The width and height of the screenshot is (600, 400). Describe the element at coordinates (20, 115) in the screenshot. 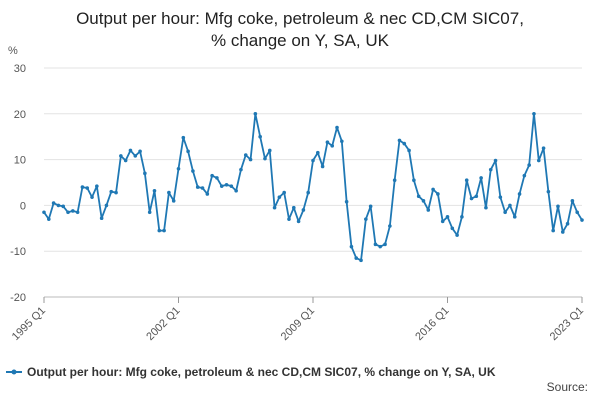

I see `y-tick-label: 20` at that location.